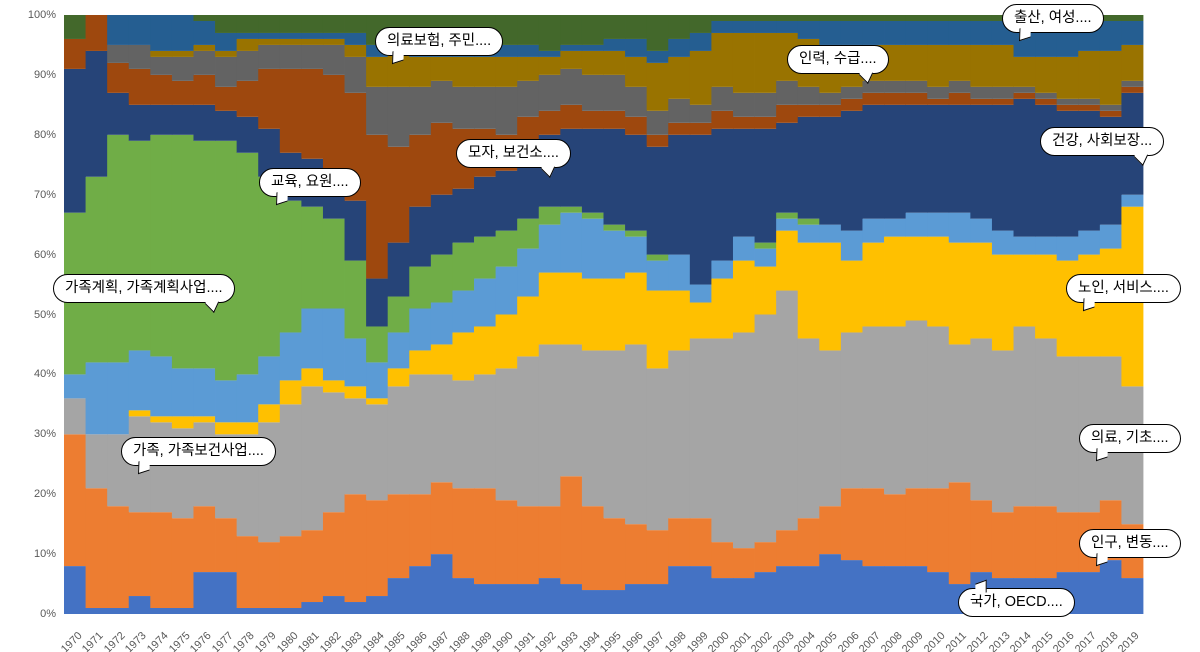  Describe the element at coordinates (44, 314) in the screenshot. I see `y-tick-label: 50%` at that location.